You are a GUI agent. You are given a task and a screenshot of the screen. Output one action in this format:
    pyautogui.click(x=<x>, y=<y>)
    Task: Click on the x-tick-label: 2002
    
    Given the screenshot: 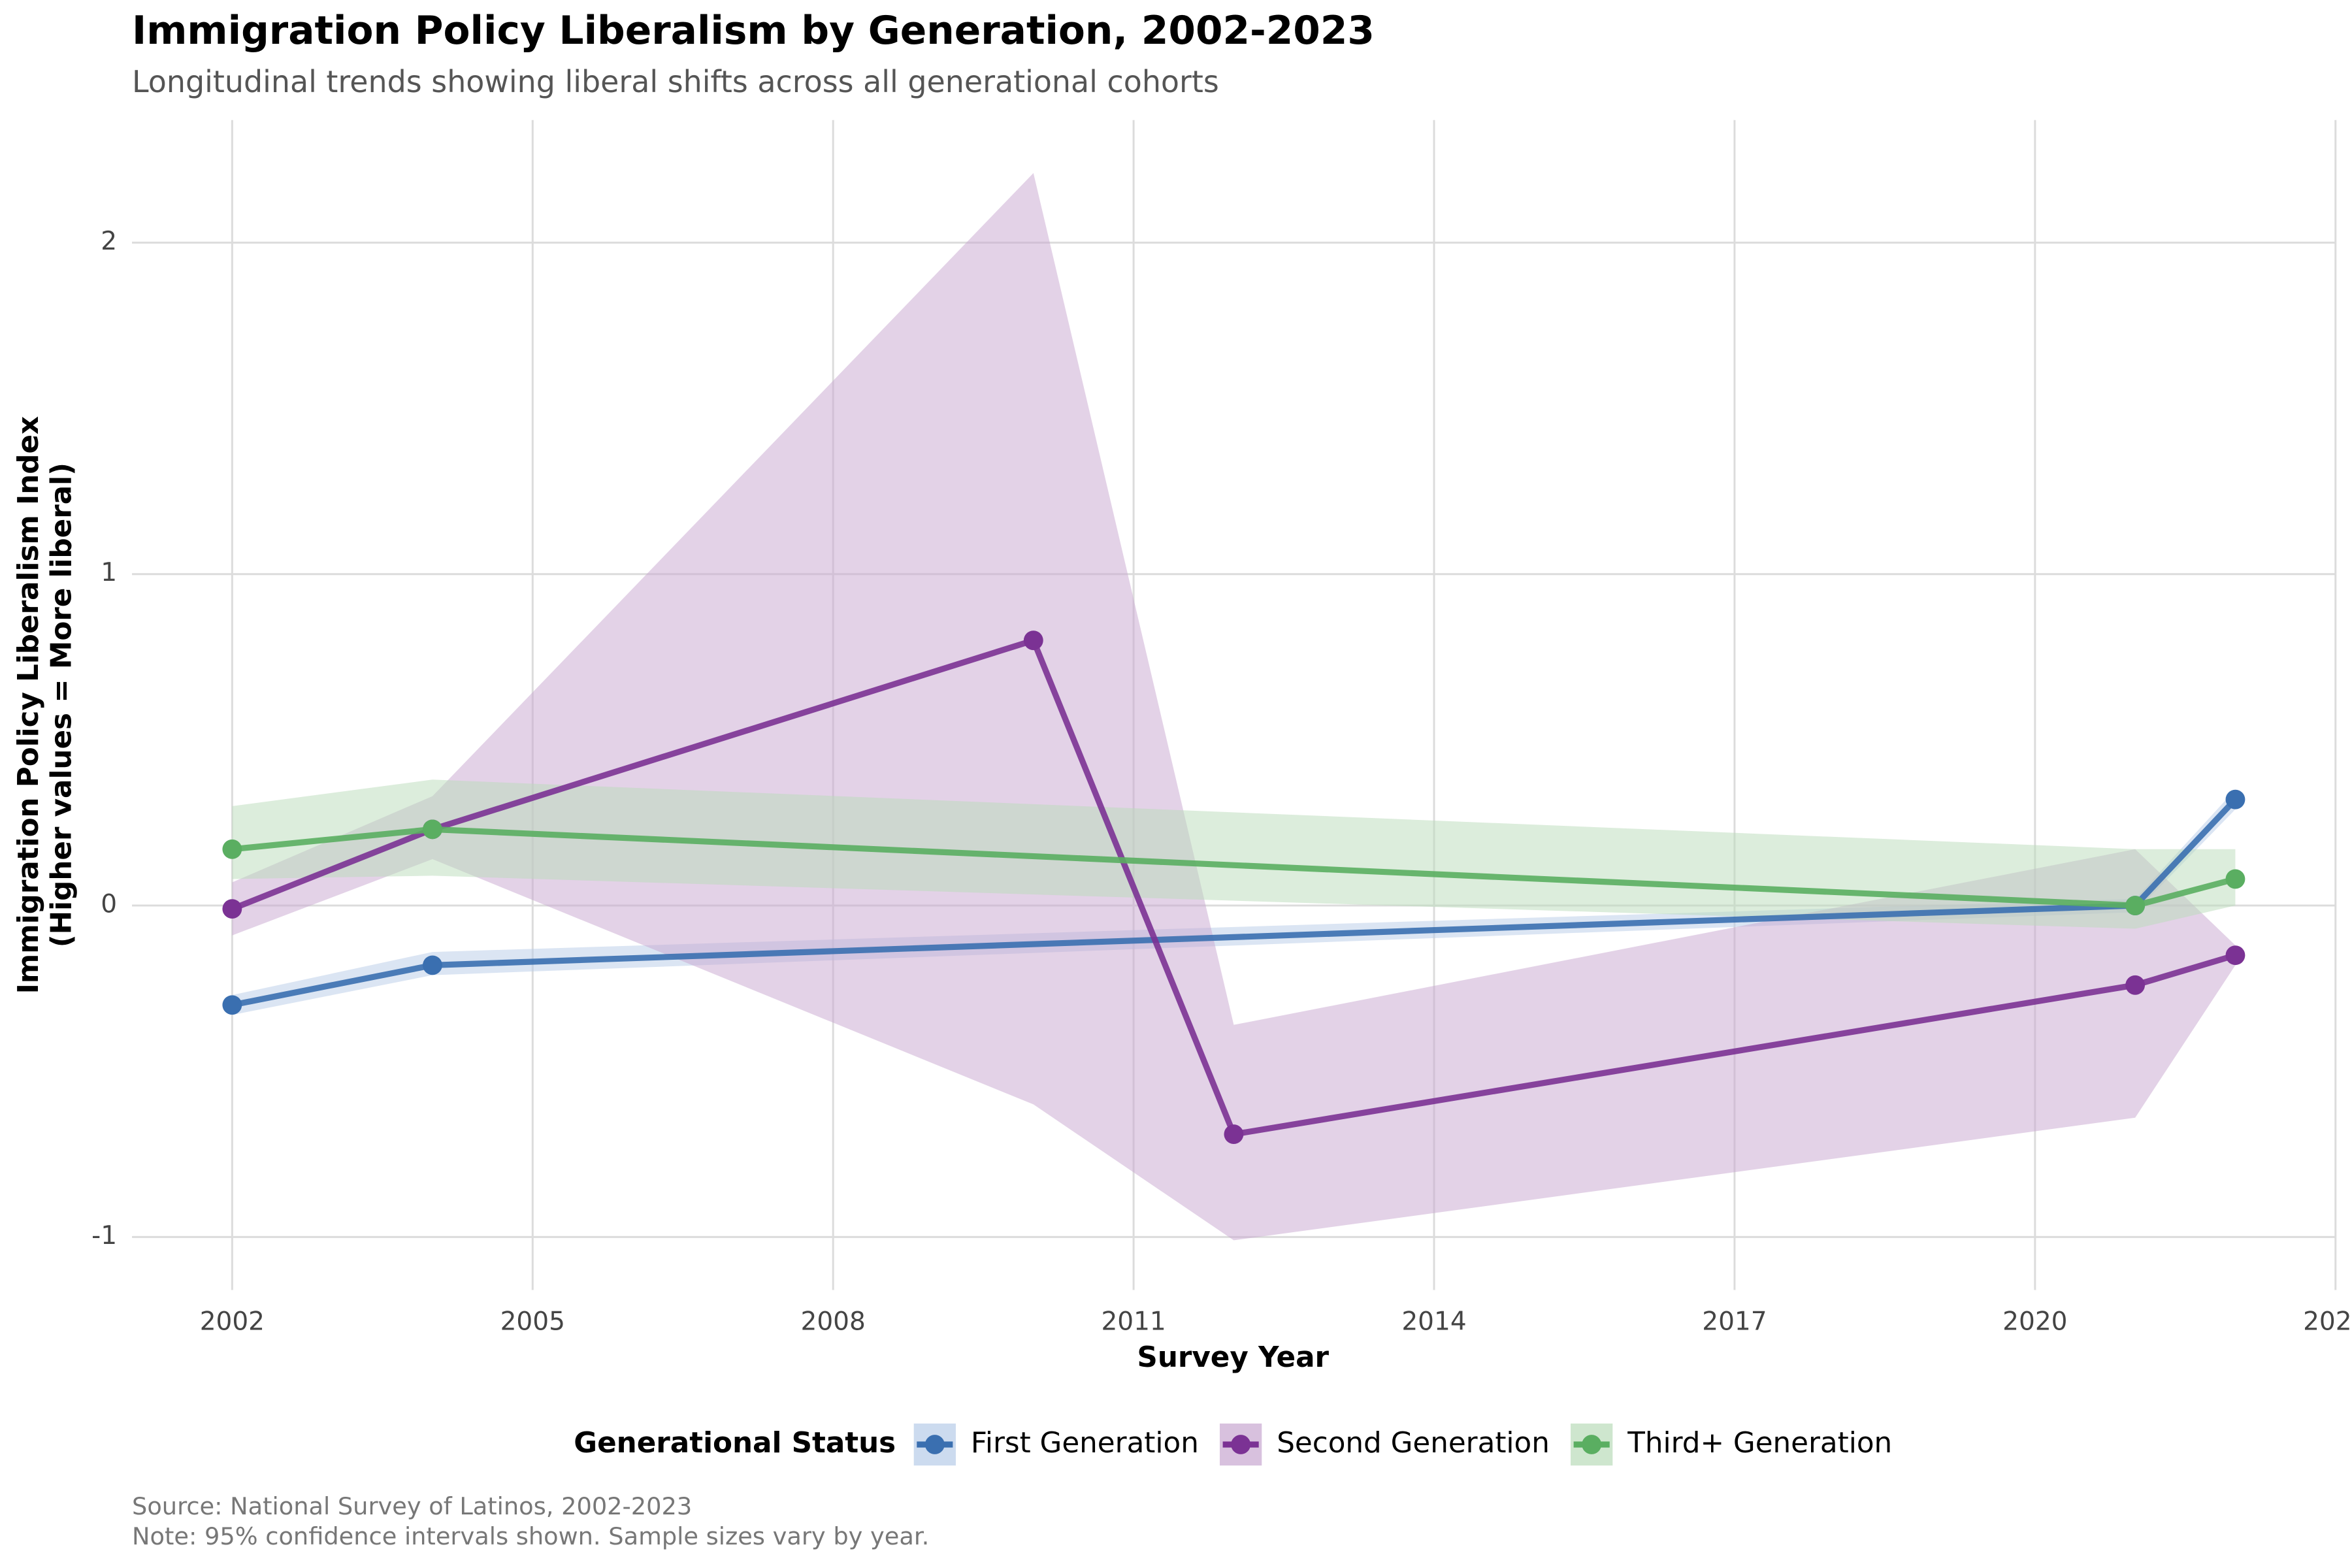 What is the action you would take?
    pyautogui.click(x=232, y=1322)
    